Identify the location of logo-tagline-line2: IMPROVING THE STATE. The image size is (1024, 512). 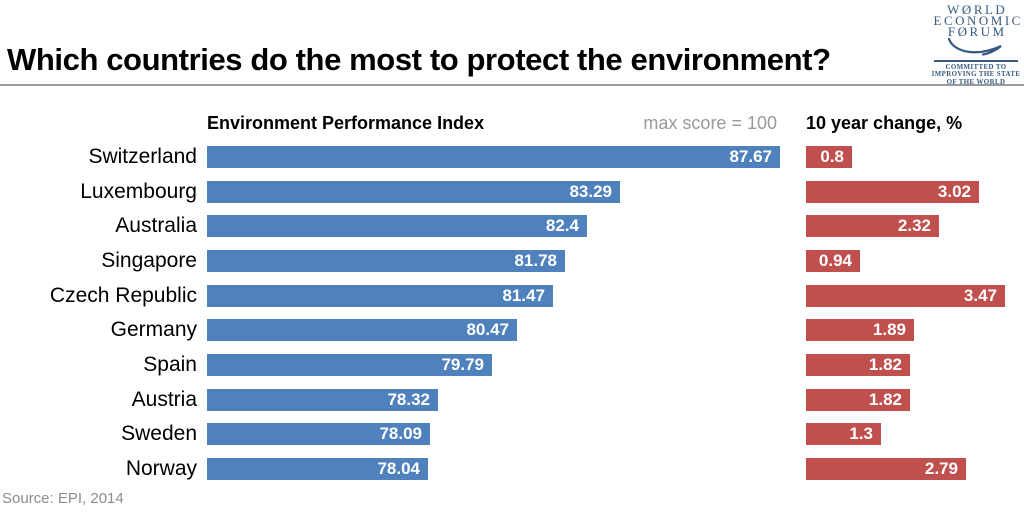
(976, 75).